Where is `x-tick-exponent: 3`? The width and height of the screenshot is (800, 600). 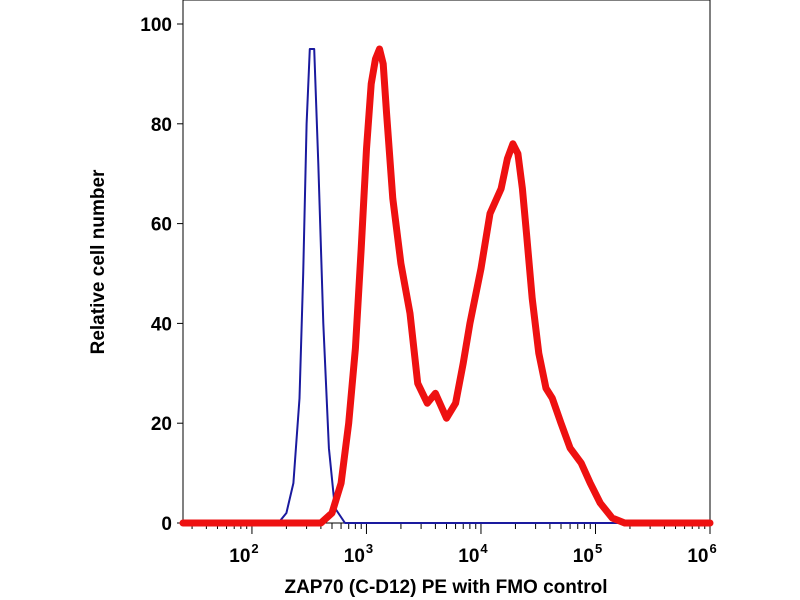 x-tick-exponent: 3 is located at coordinates (369, 548).